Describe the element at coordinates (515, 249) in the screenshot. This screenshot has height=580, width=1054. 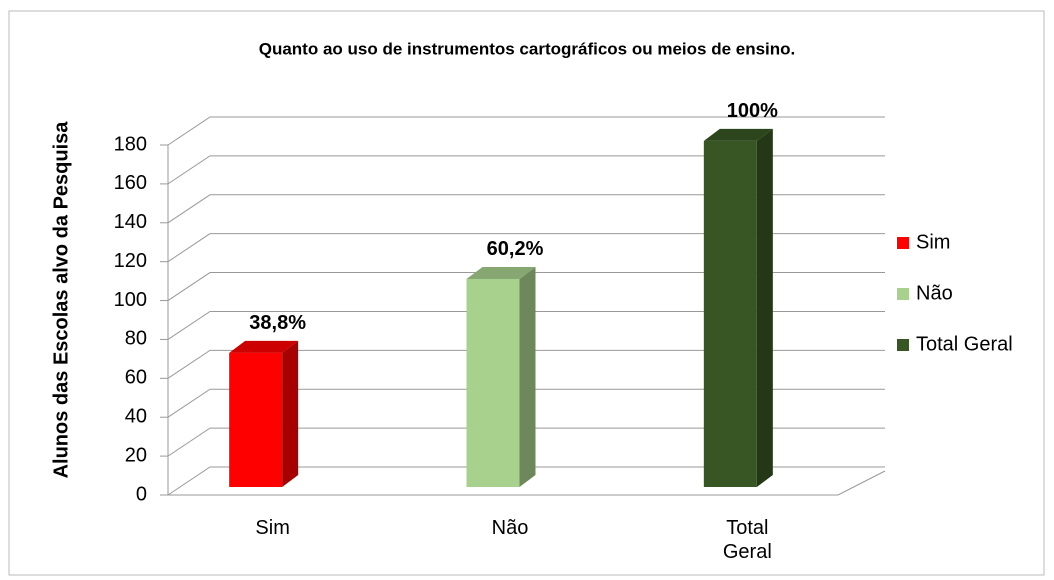
I see `data-label: 60,2%` at that location.